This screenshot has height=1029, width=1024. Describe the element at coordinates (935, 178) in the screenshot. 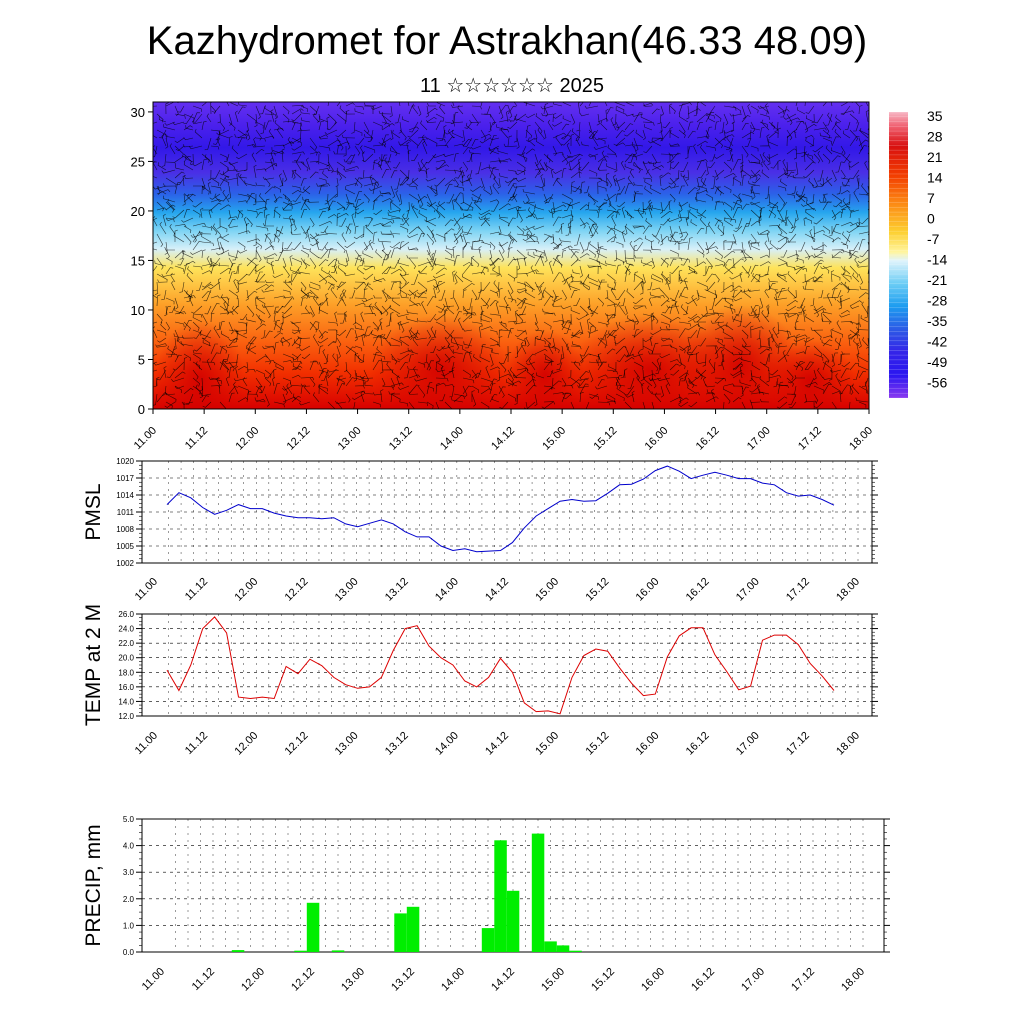

I see `colorbar-label: 14` at that location.